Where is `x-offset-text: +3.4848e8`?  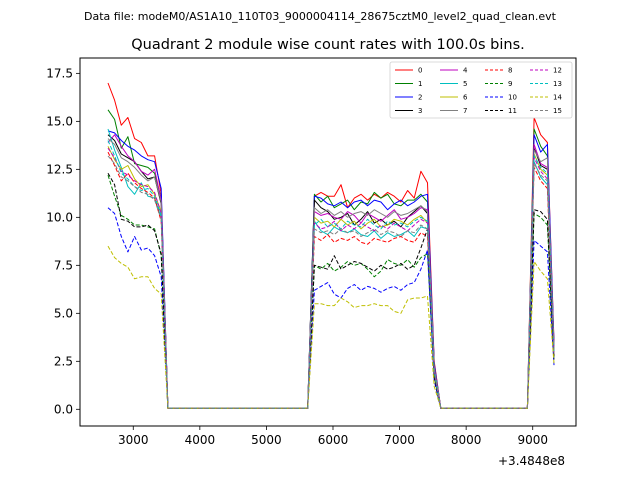 x-offset-text: +3.4848e8 is located at coordinates (531, 461).